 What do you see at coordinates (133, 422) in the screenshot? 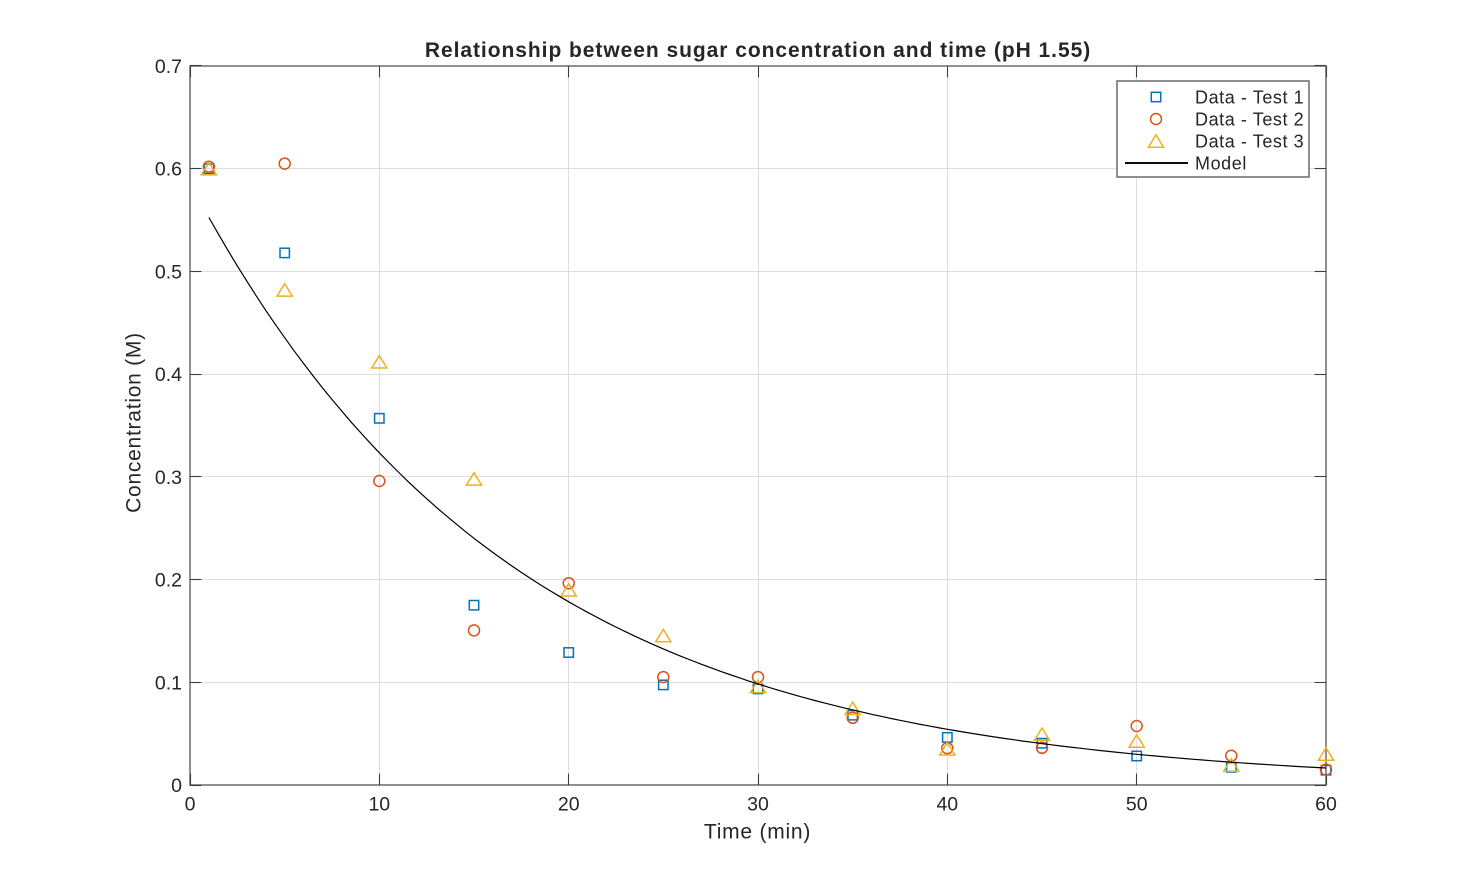
I see `svg-text: Concentration (M)` at bounding box center [133, 422].